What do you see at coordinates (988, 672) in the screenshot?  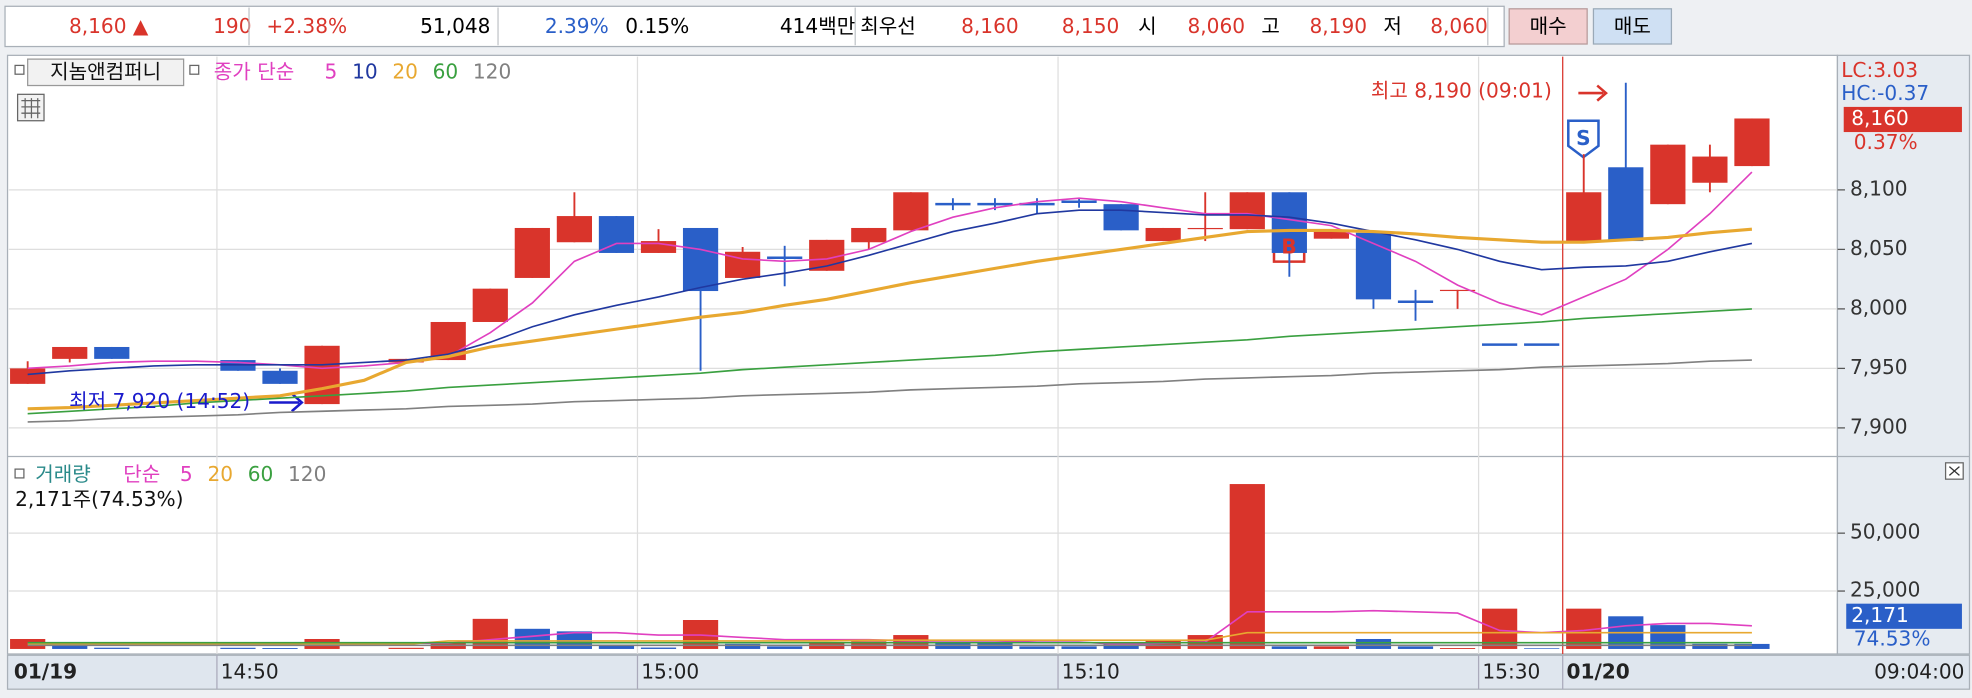 I see `time-axis` at bounding box center [988, 672].